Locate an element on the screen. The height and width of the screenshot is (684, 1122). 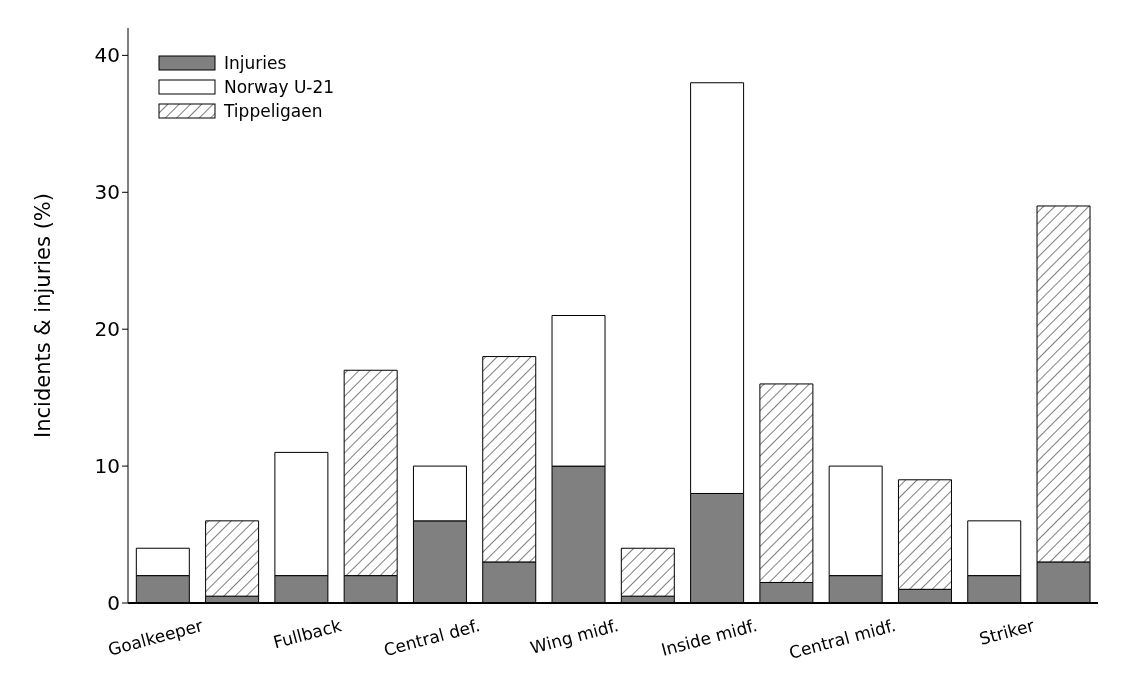
y-tick-label: 10 is located at coordinates (107, 466).